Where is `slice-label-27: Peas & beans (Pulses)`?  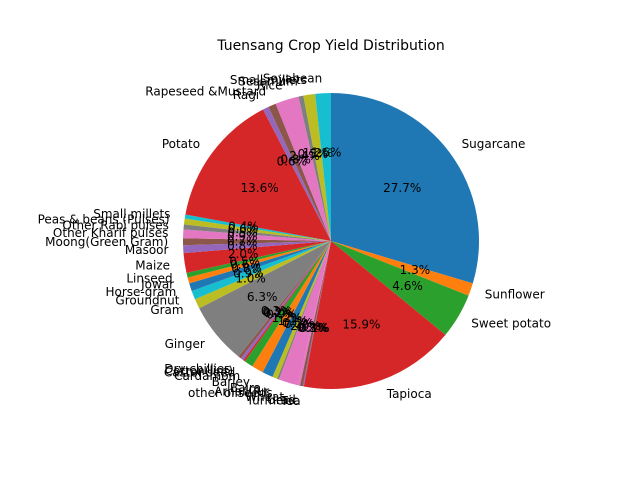 slice-label-27: Peas & beans (Pulses) is located at coordinates (104, 219).